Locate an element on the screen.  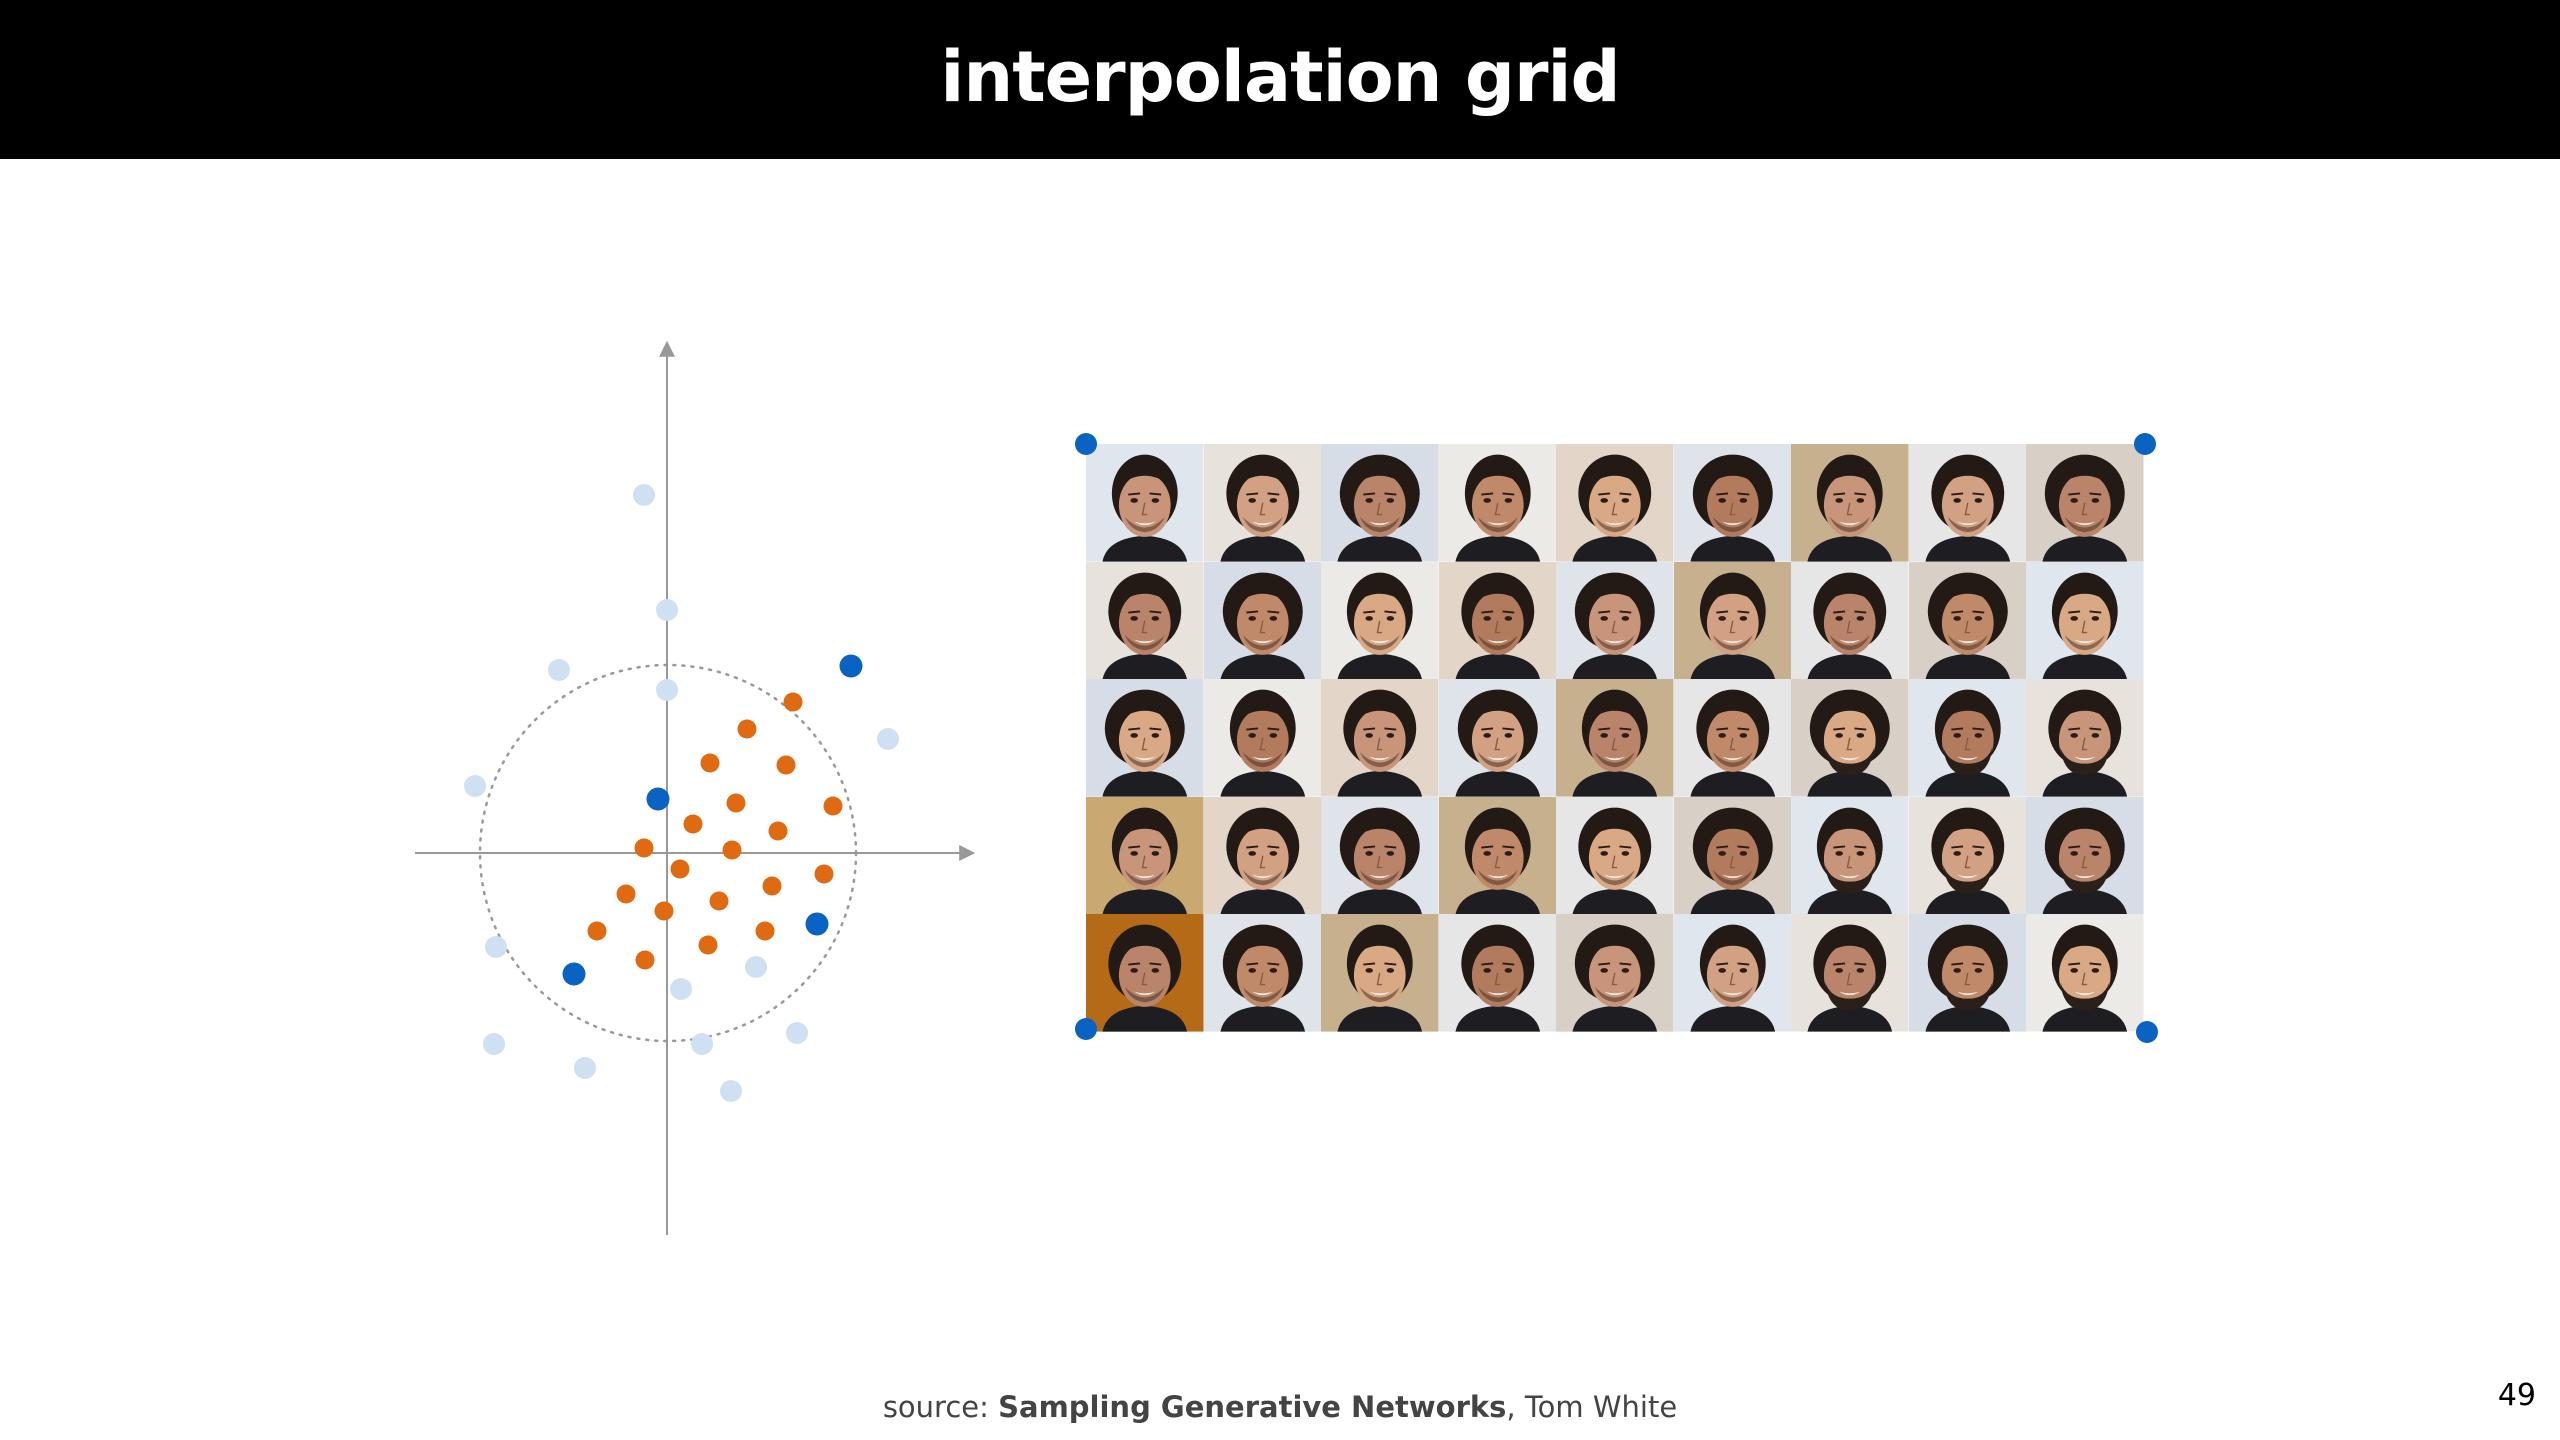
corner-anchor-bottom-left is located at coordinates (1086, 1029).